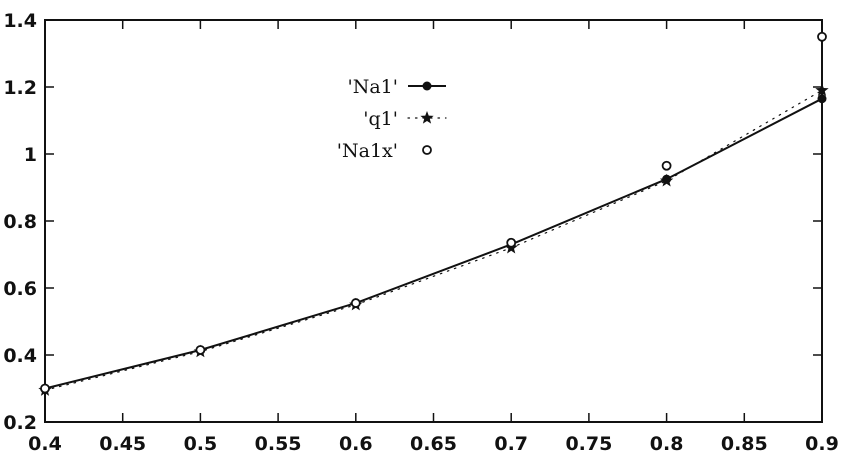 This screenshot has height=468, width=847. I want to click on x-tick-label: 0.5, so click(201, 444).